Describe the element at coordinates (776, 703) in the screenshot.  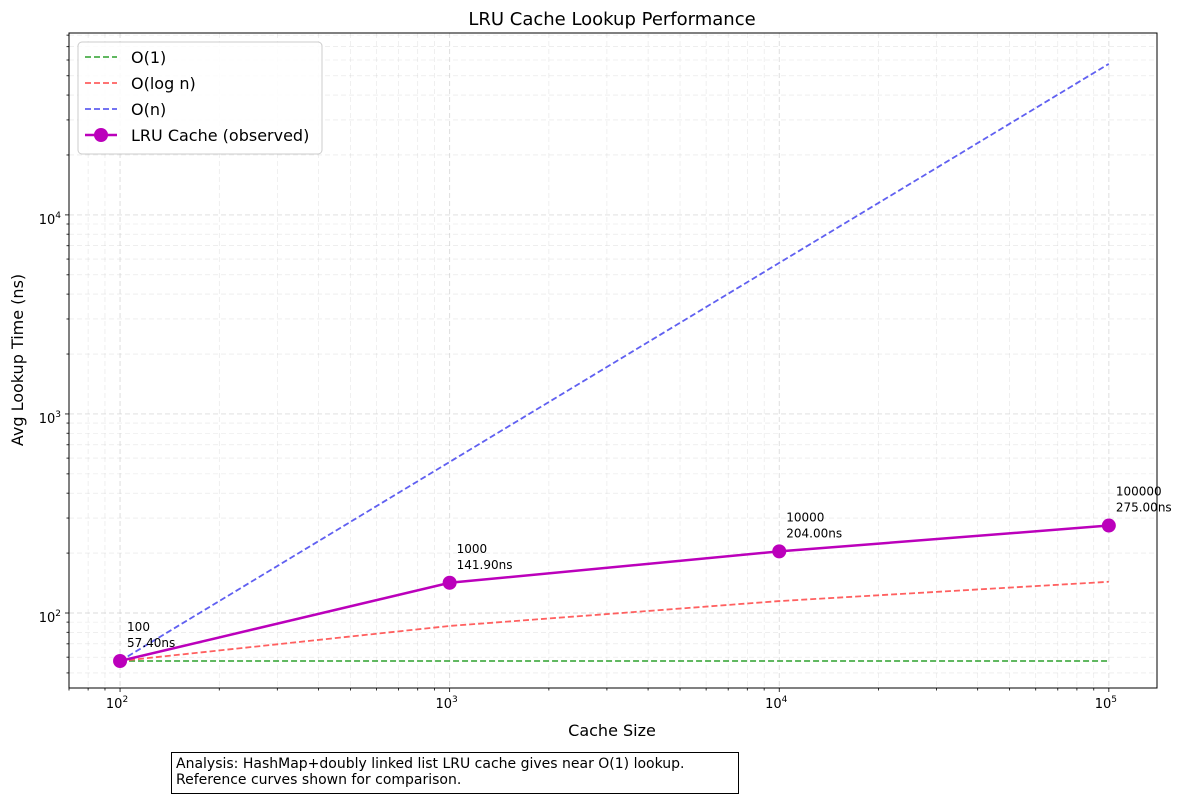
I see `x-tick-label: 104` at that location.